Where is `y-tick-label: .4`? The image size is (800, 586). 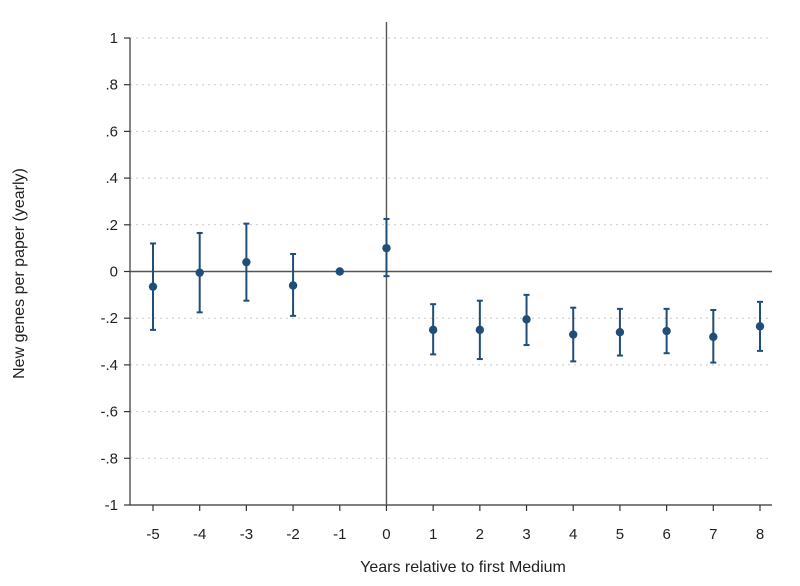
y-tick-label: .4 is located at coordinates (111, 178).